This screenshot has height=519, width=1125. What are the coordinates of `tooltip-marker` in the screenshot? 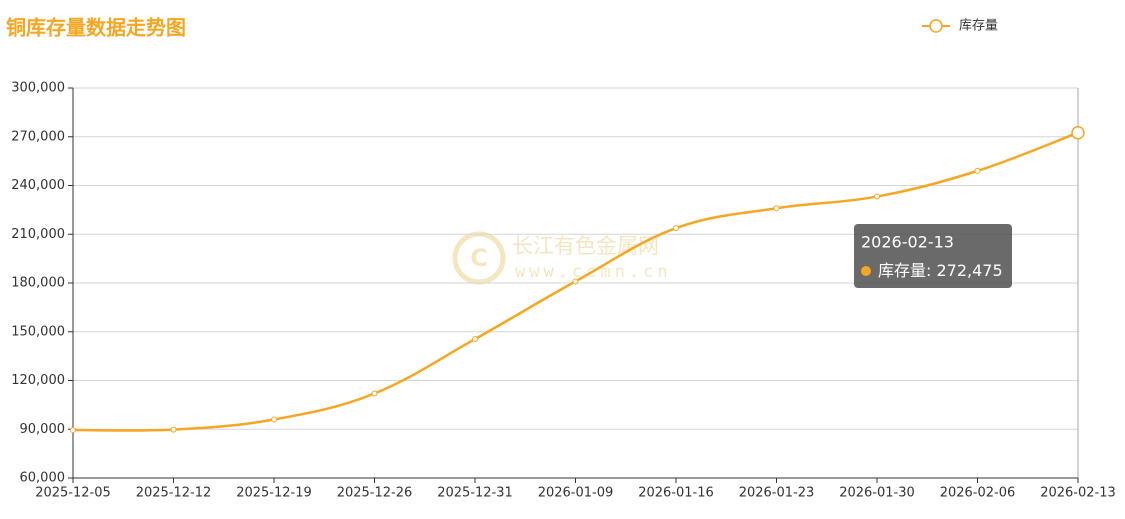 It's located at (866, 271).